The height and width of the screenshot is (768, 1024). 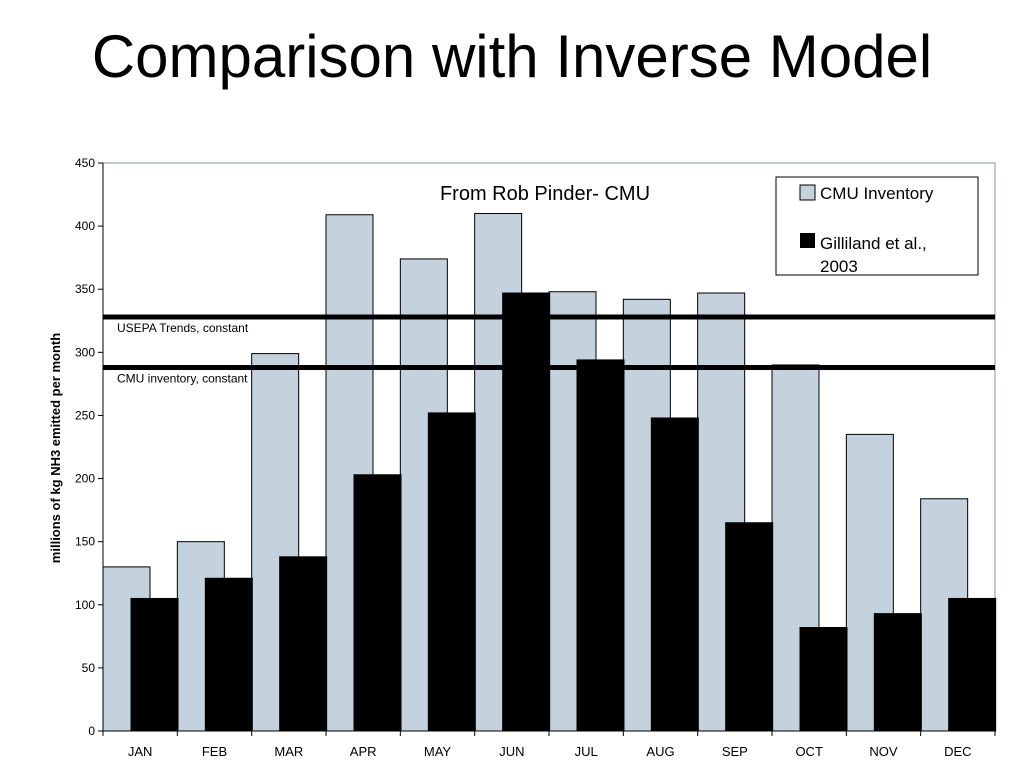 I want to click on bar-gilliland-jan, so click(x=154, y=664).